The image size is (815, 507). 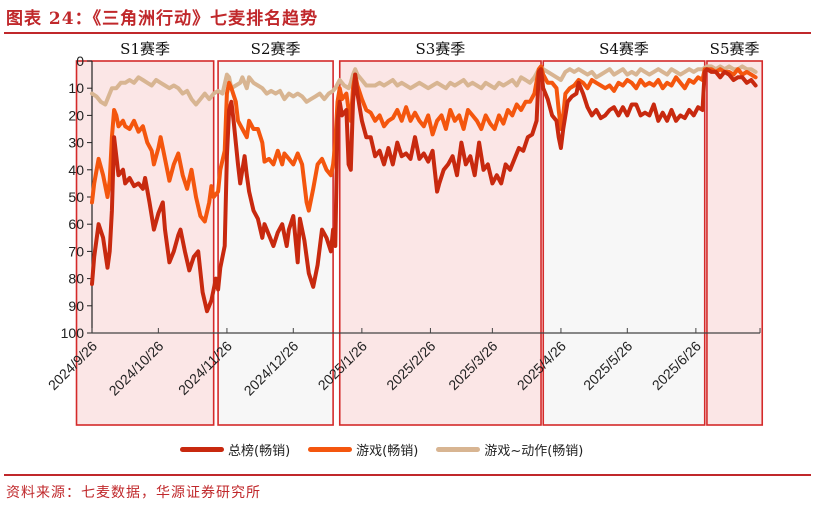 What do you see at coordinates (330, 449) in the screenshot?
I see `legend-swatch-game` at bounding box center [330, 449].